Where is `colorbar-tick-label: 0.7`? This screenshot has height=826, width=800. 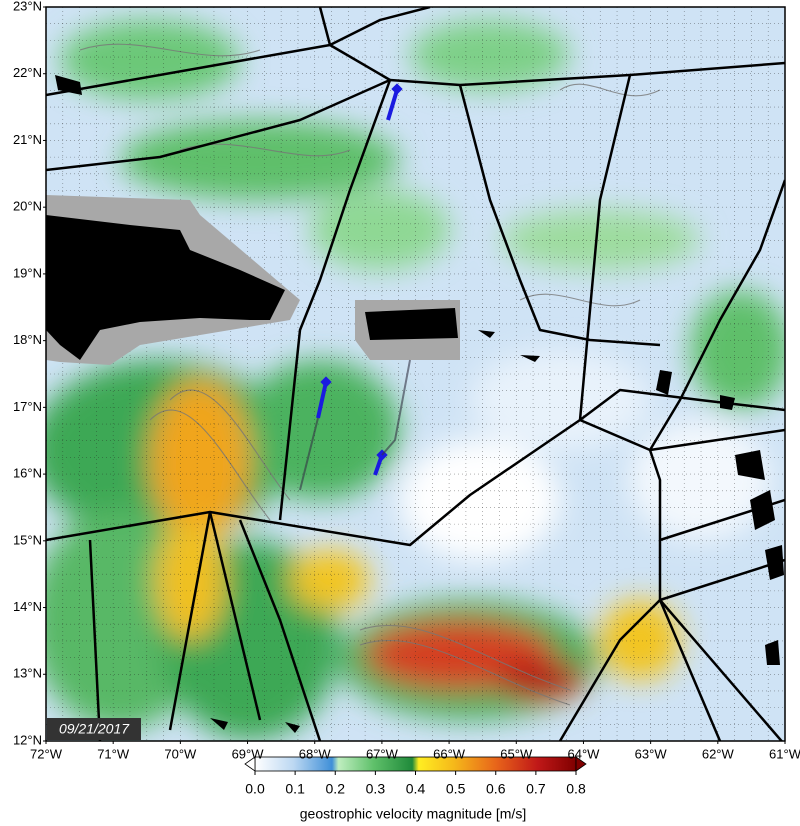
colorbar-tick-label: 0.7 is located at coordinates (536, 789).